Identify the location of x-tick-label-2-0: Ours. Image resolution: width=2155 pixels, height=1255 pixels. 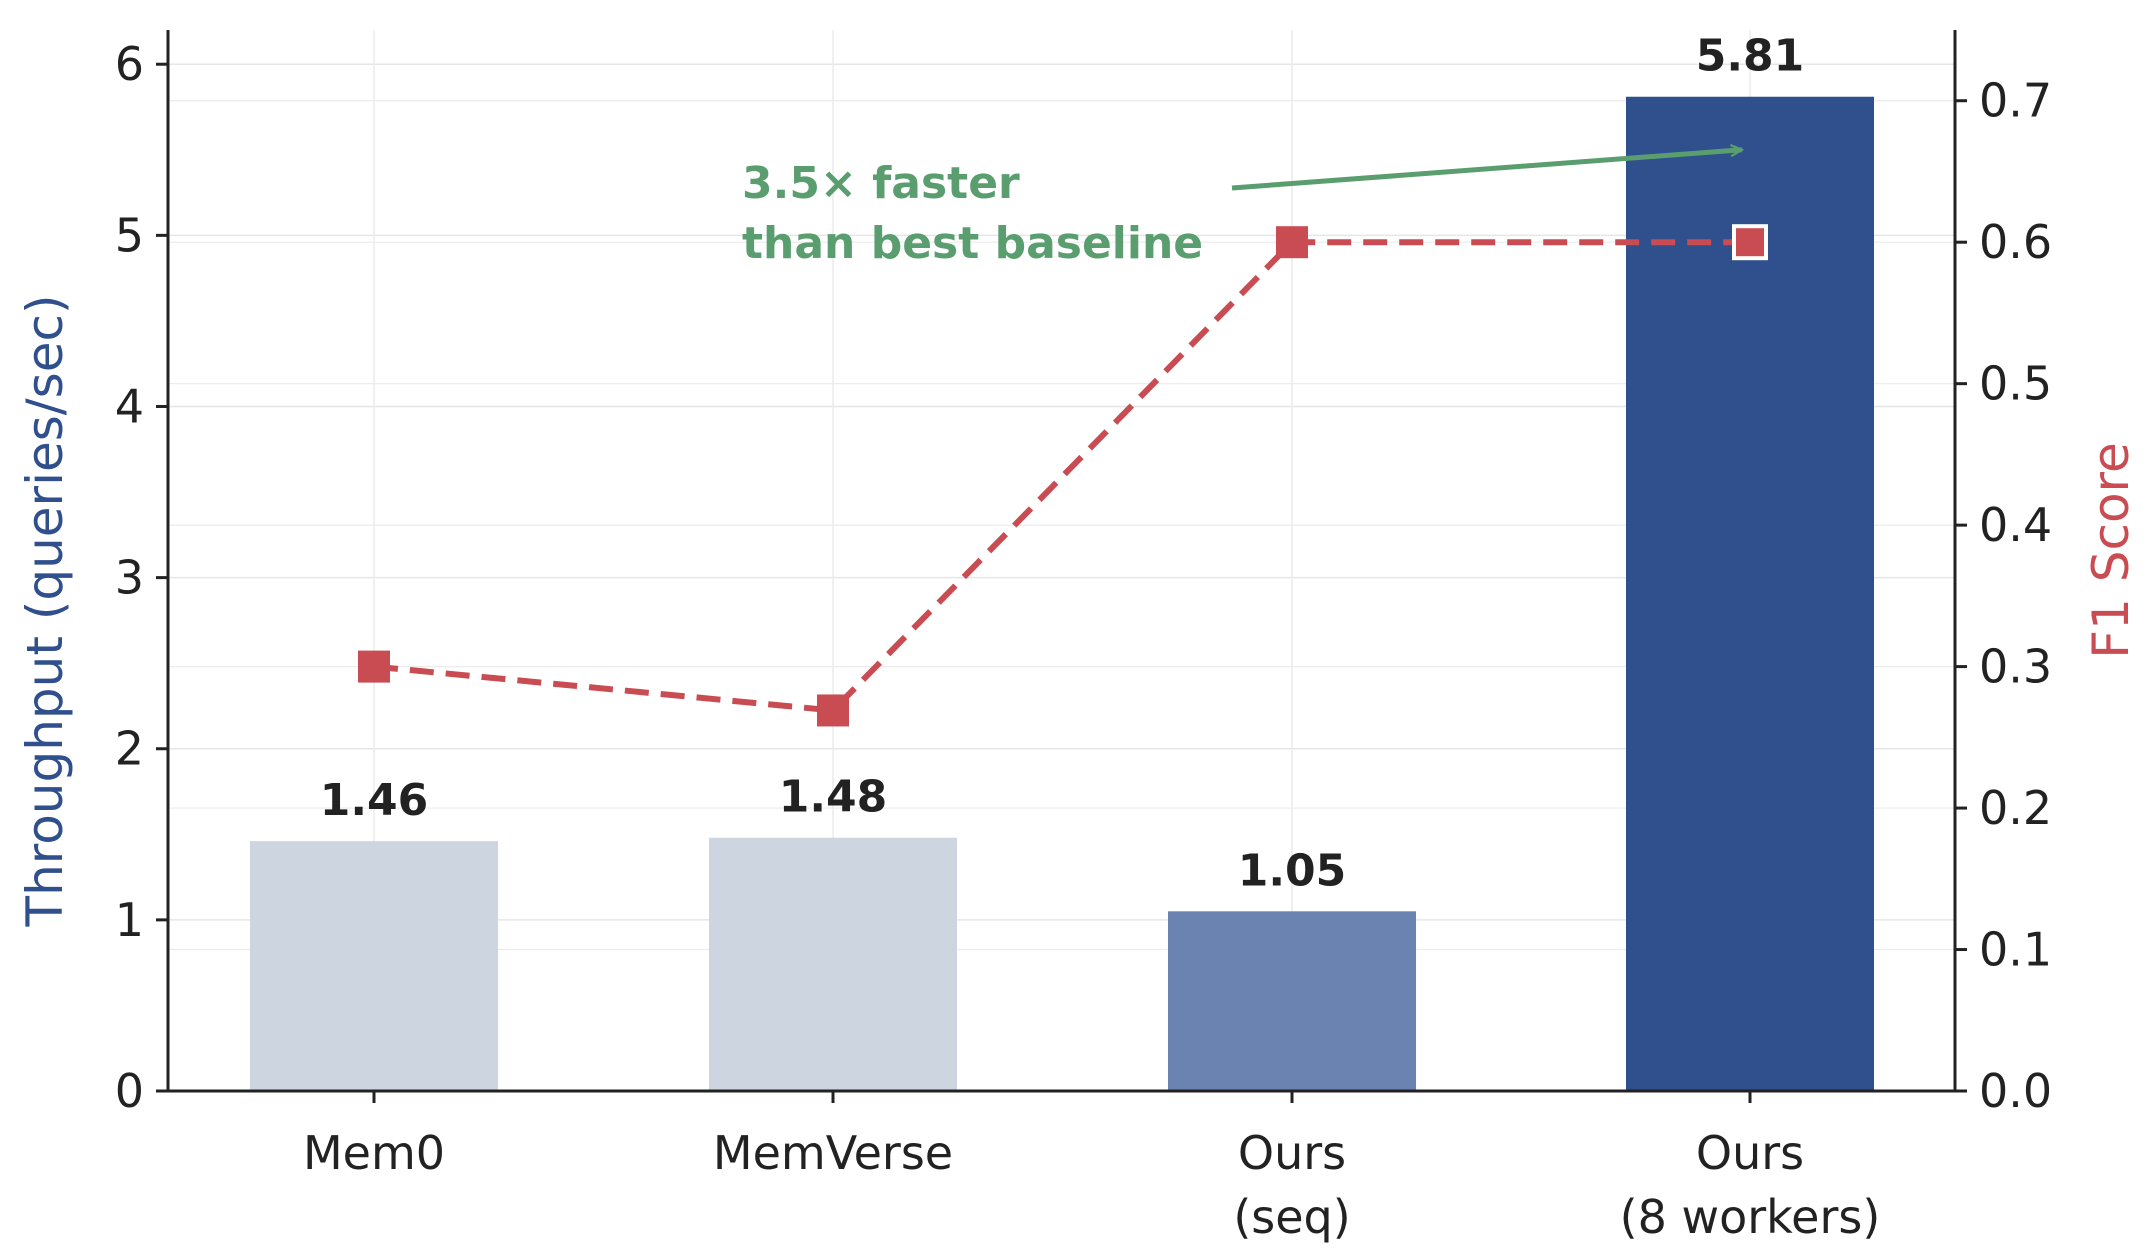
(1292, 1153).